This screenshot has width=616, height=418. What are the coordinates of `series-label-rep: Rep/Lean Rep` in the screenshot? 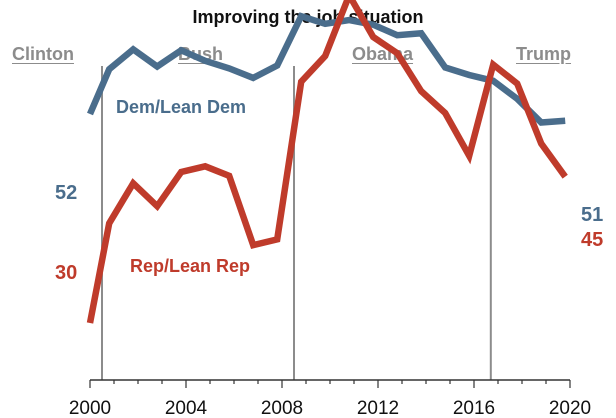 It's located at (190, 266).